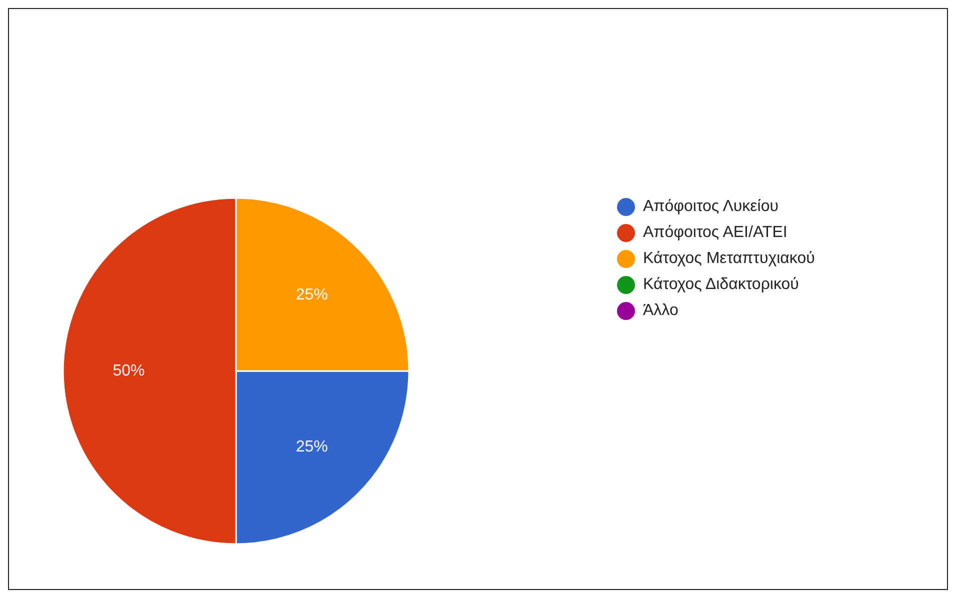 The image size is (956, 598). Describe the element at coordinates (721, 285) in the screenshot. I see `legend-label: Κάτοχος Διδακτορικού` at that location.